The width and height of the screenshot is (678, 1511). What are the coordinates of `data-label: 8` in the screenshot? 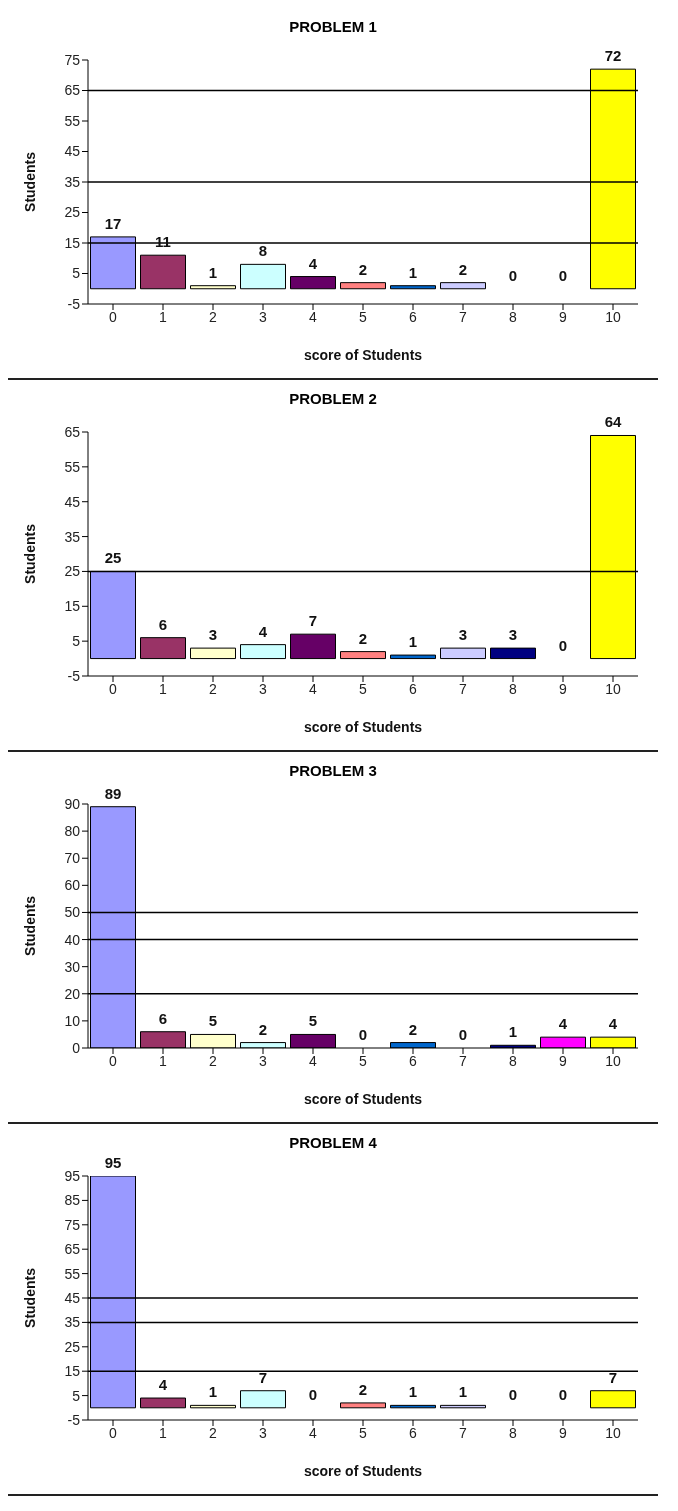 It's located at (263, 251).